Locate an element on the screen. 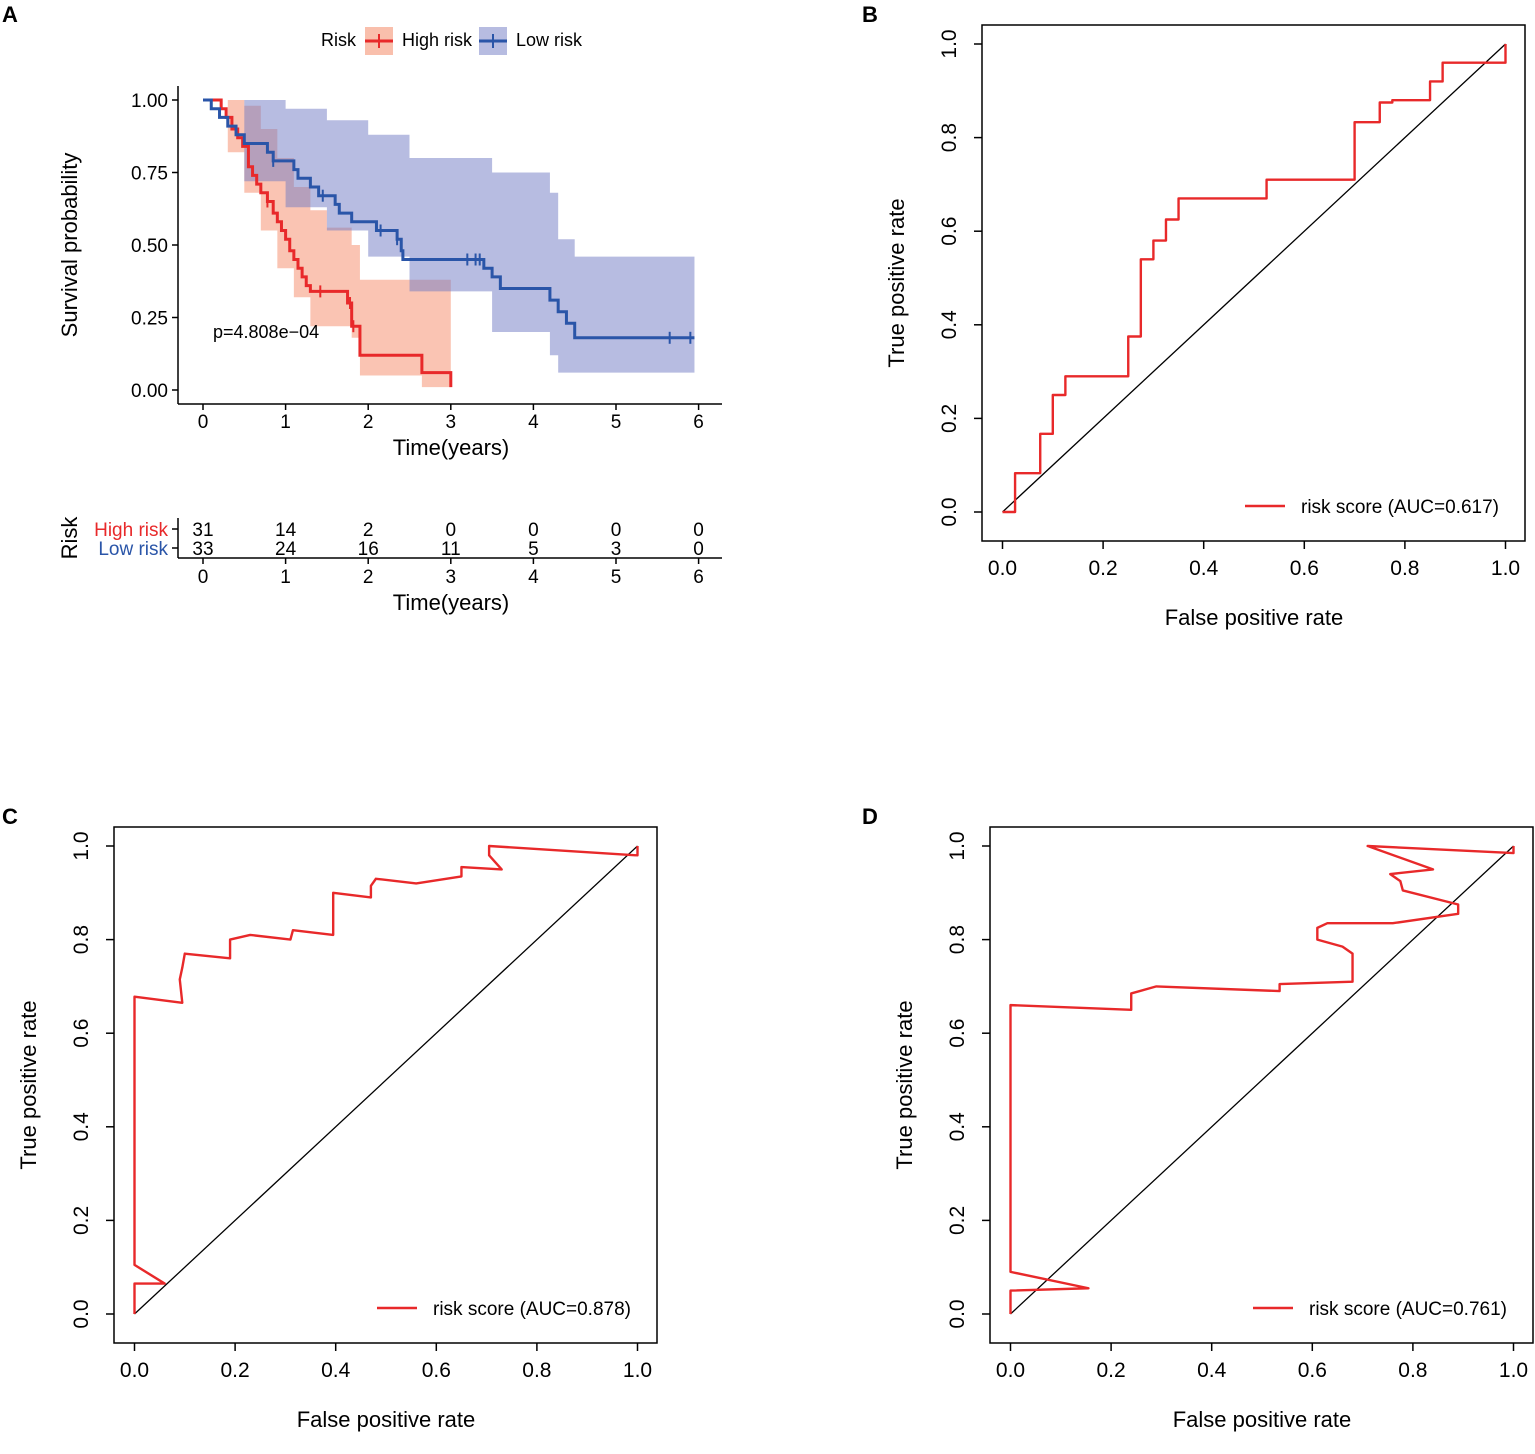 This screenshot has width=1535, height=1454. ci-band-low-risk is located at coordinates (449, 236).